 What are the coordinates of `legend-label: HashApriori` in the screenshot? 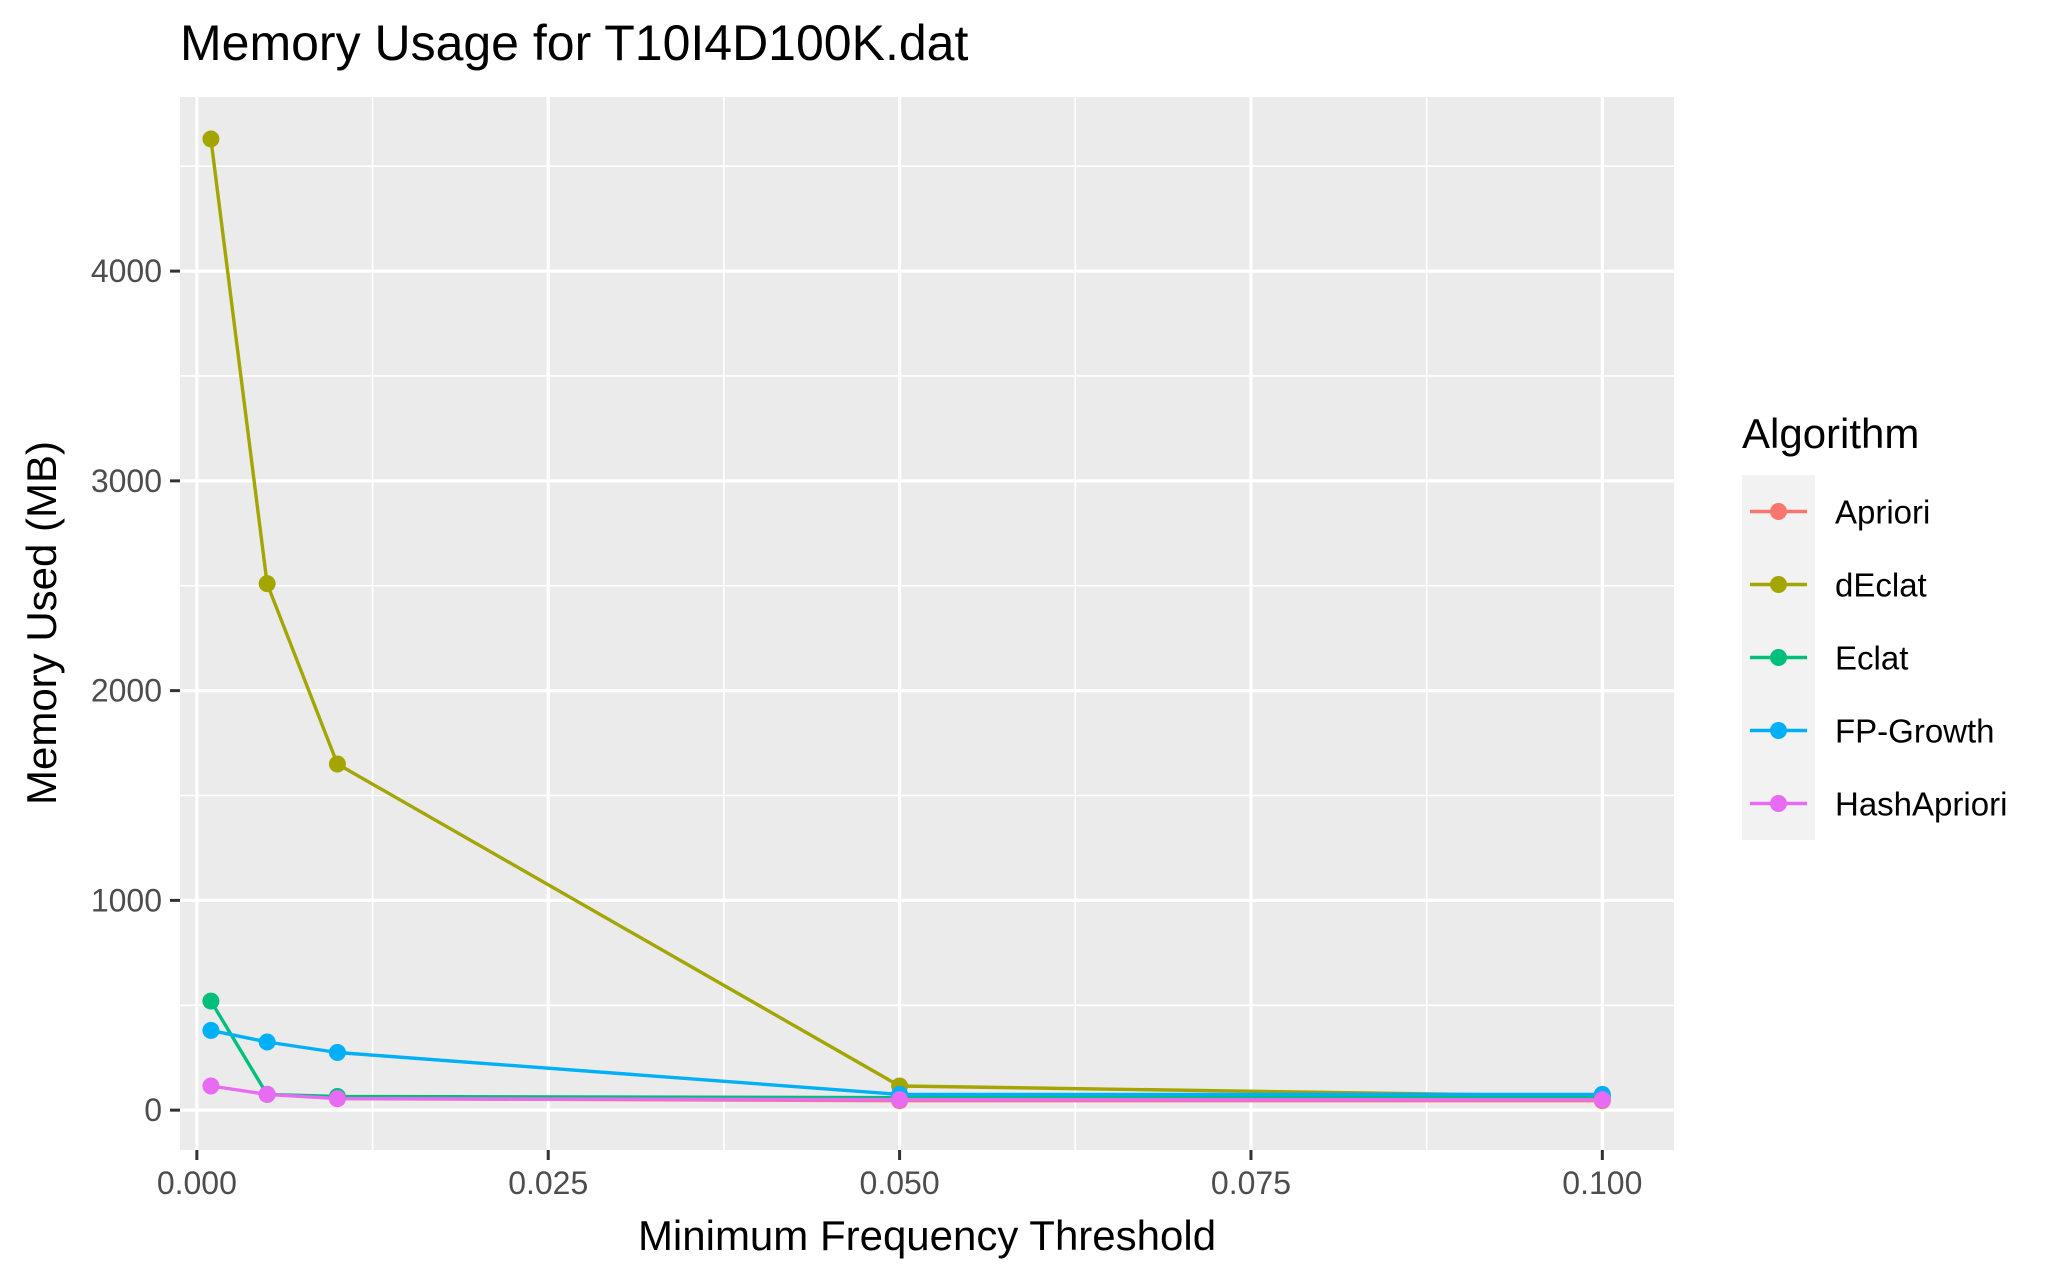 It's located at (1921, 804).